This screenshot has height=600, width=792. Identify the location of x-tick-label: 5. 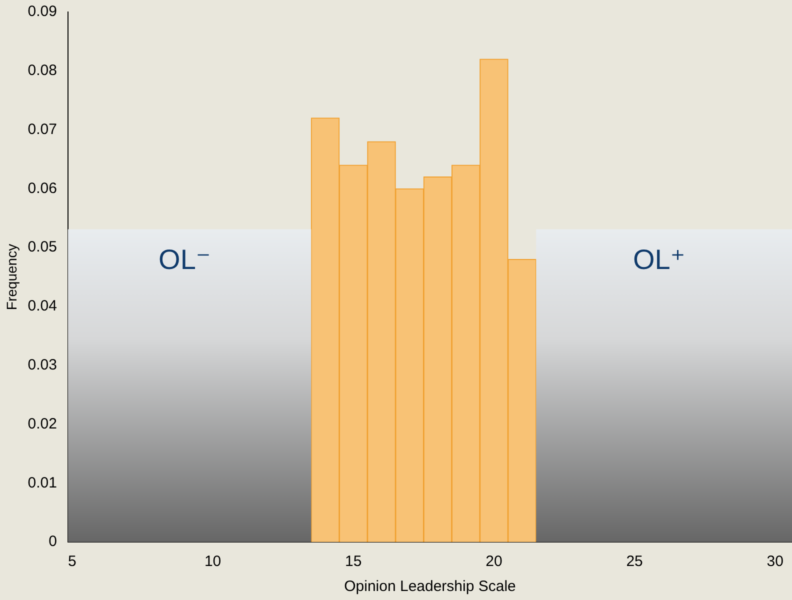
(72, 561).